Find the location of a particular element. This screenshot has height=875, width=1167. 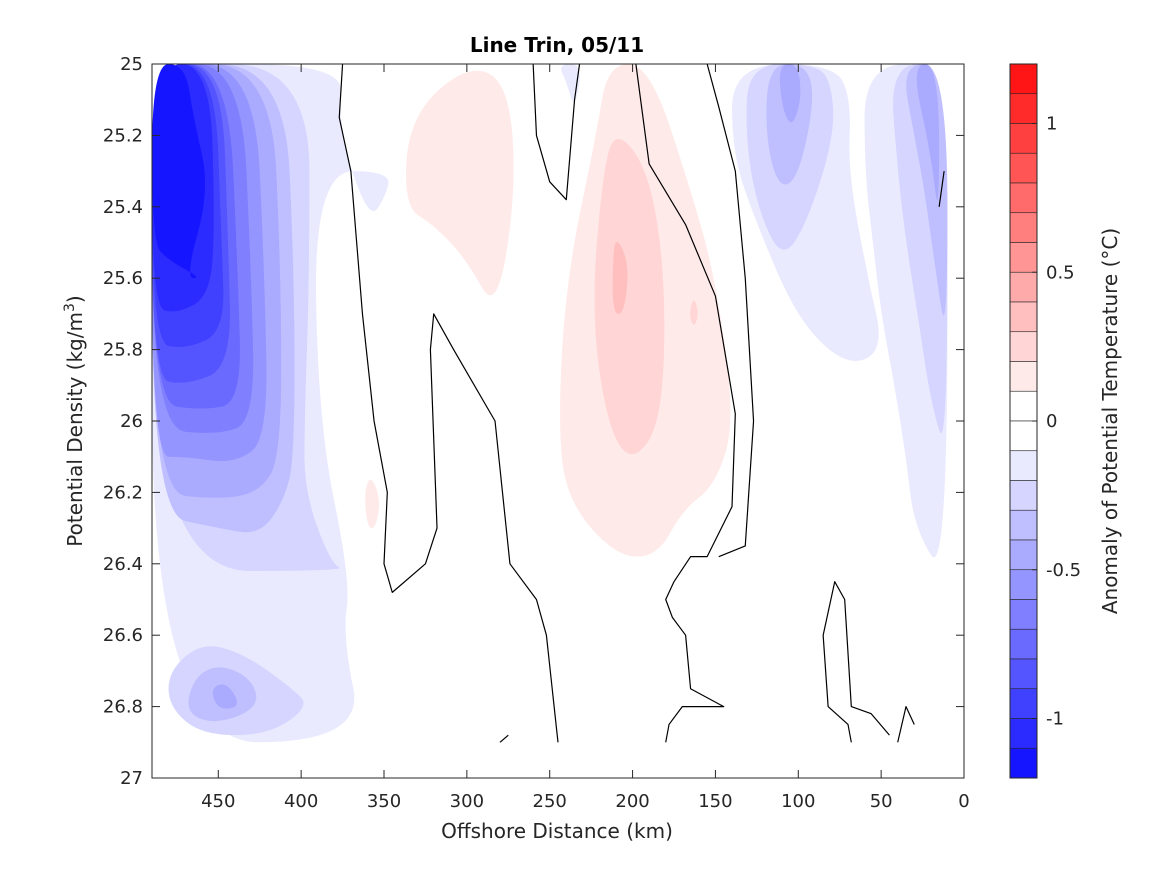

x-tick-label: 250 is located at coordinates (550, 801).